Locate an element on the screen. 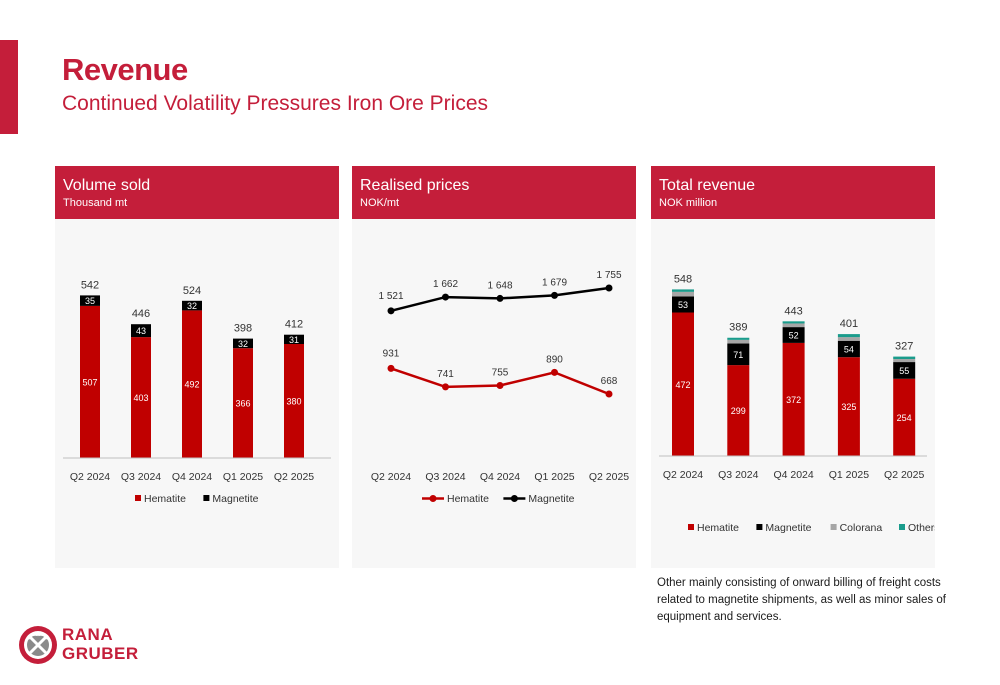 Image resolution: width=1000 pixels, height=685 pixels. data-label: 931 is located at coordinates (391, 353).